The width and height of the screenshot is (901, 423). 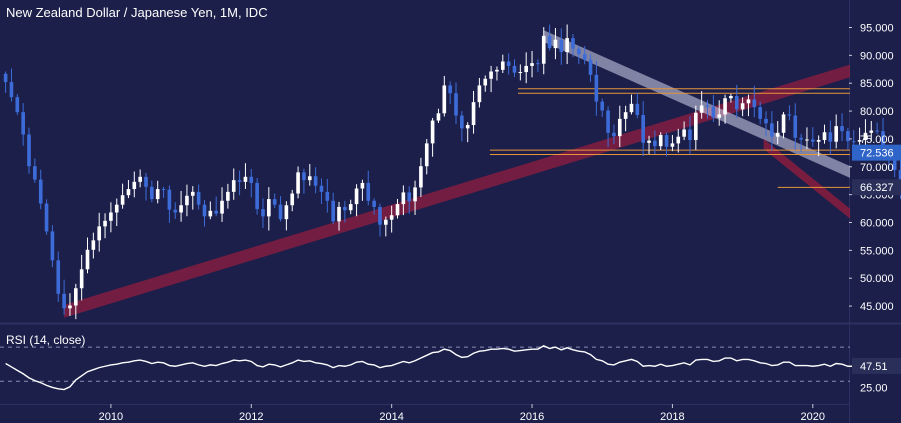 I want to click on price-labels: 72.536 66.327 47.51, so click(x=876, y=259).